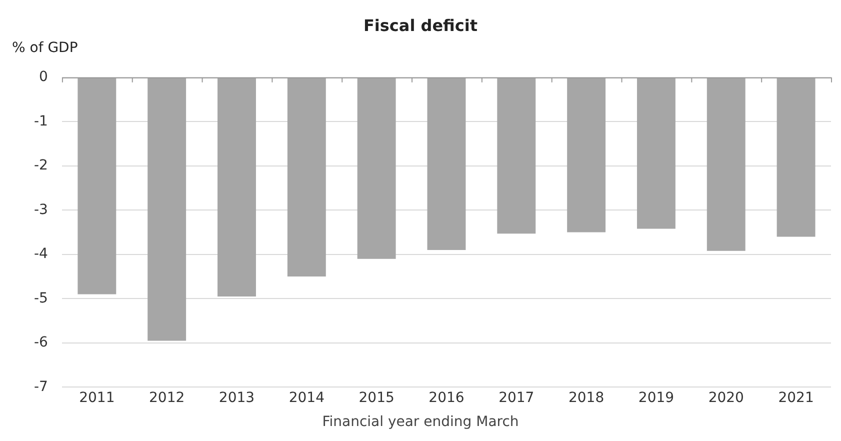 This screenshot has height=441, width=841. I want to click on y-tick-label: 0, so click(43, 77).